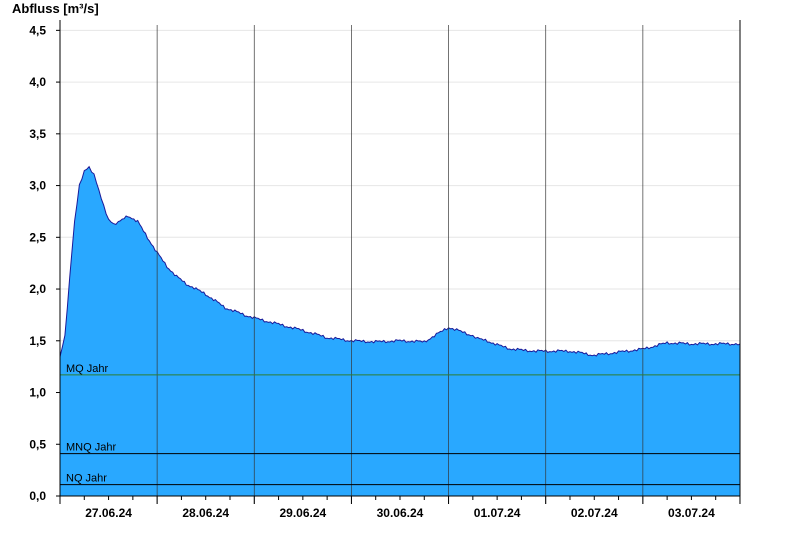  Describe the element at coordinates (37, 30) in the screenshot. I see `y-tick-label: 4,5` at that location.